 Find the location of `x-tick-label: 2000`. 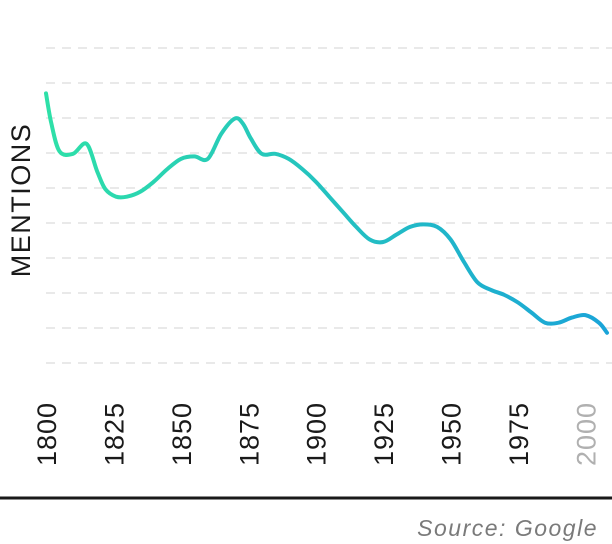

x-tick-label: 2000 is located at coordinates (586, 434).